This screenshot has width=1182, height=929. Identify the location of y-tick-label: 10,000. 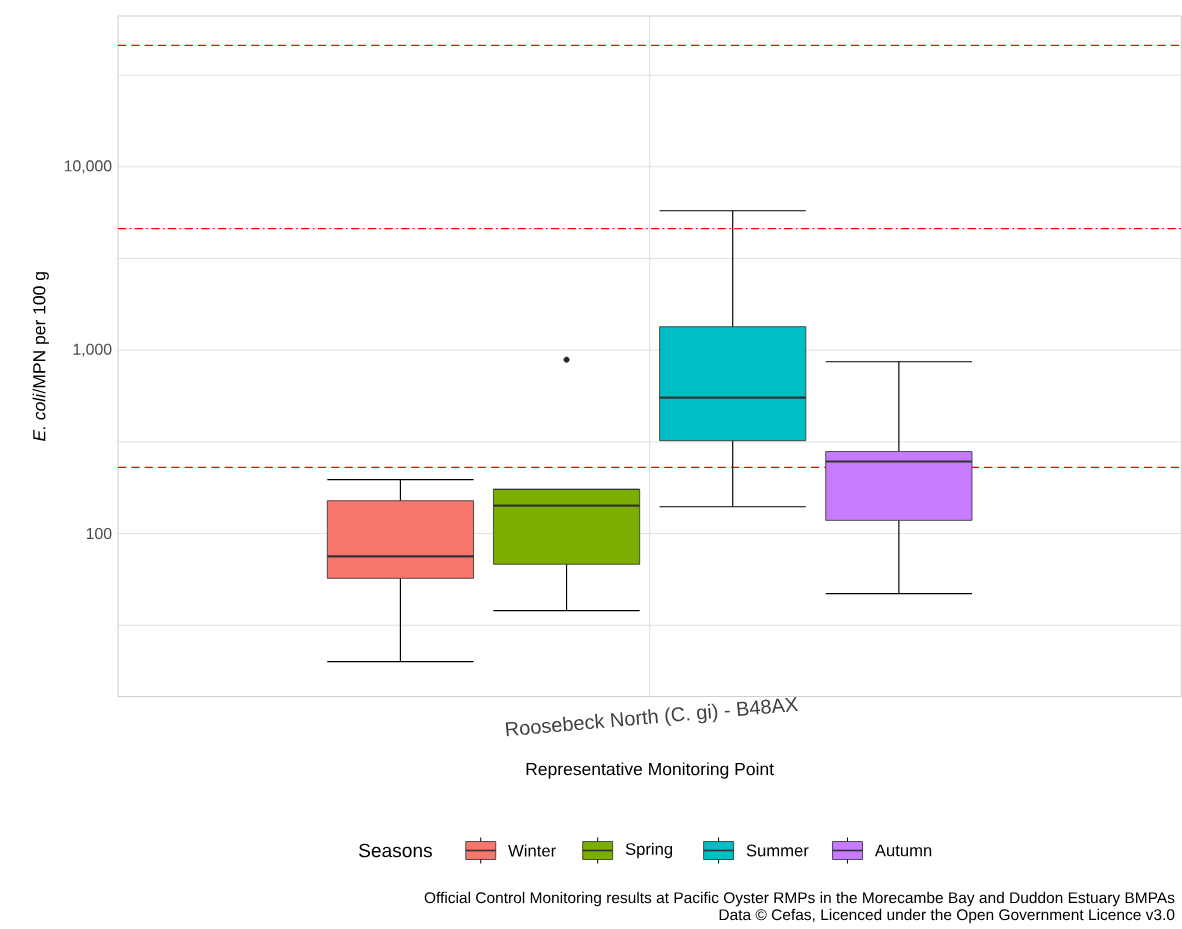
(88, 167).